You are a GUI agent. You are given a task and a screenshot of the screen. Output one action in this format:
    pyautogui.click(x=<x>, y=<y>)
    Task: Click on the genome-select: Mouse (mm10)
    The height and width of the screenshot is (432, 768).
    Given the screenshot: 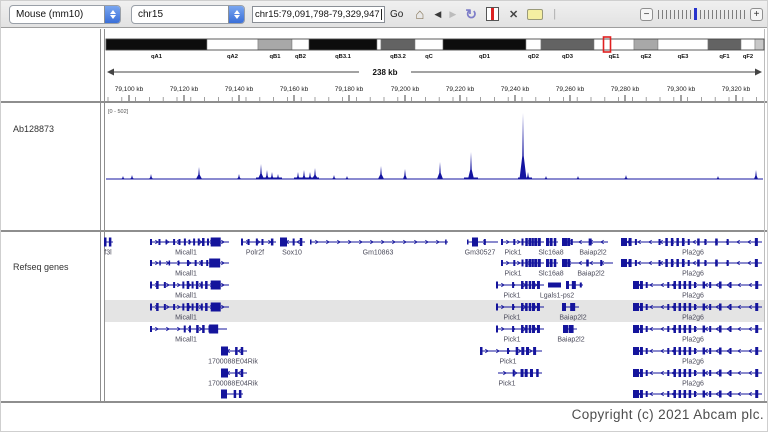 What is the action you would take?
    pyautogui.click(x=65, y=14)
    